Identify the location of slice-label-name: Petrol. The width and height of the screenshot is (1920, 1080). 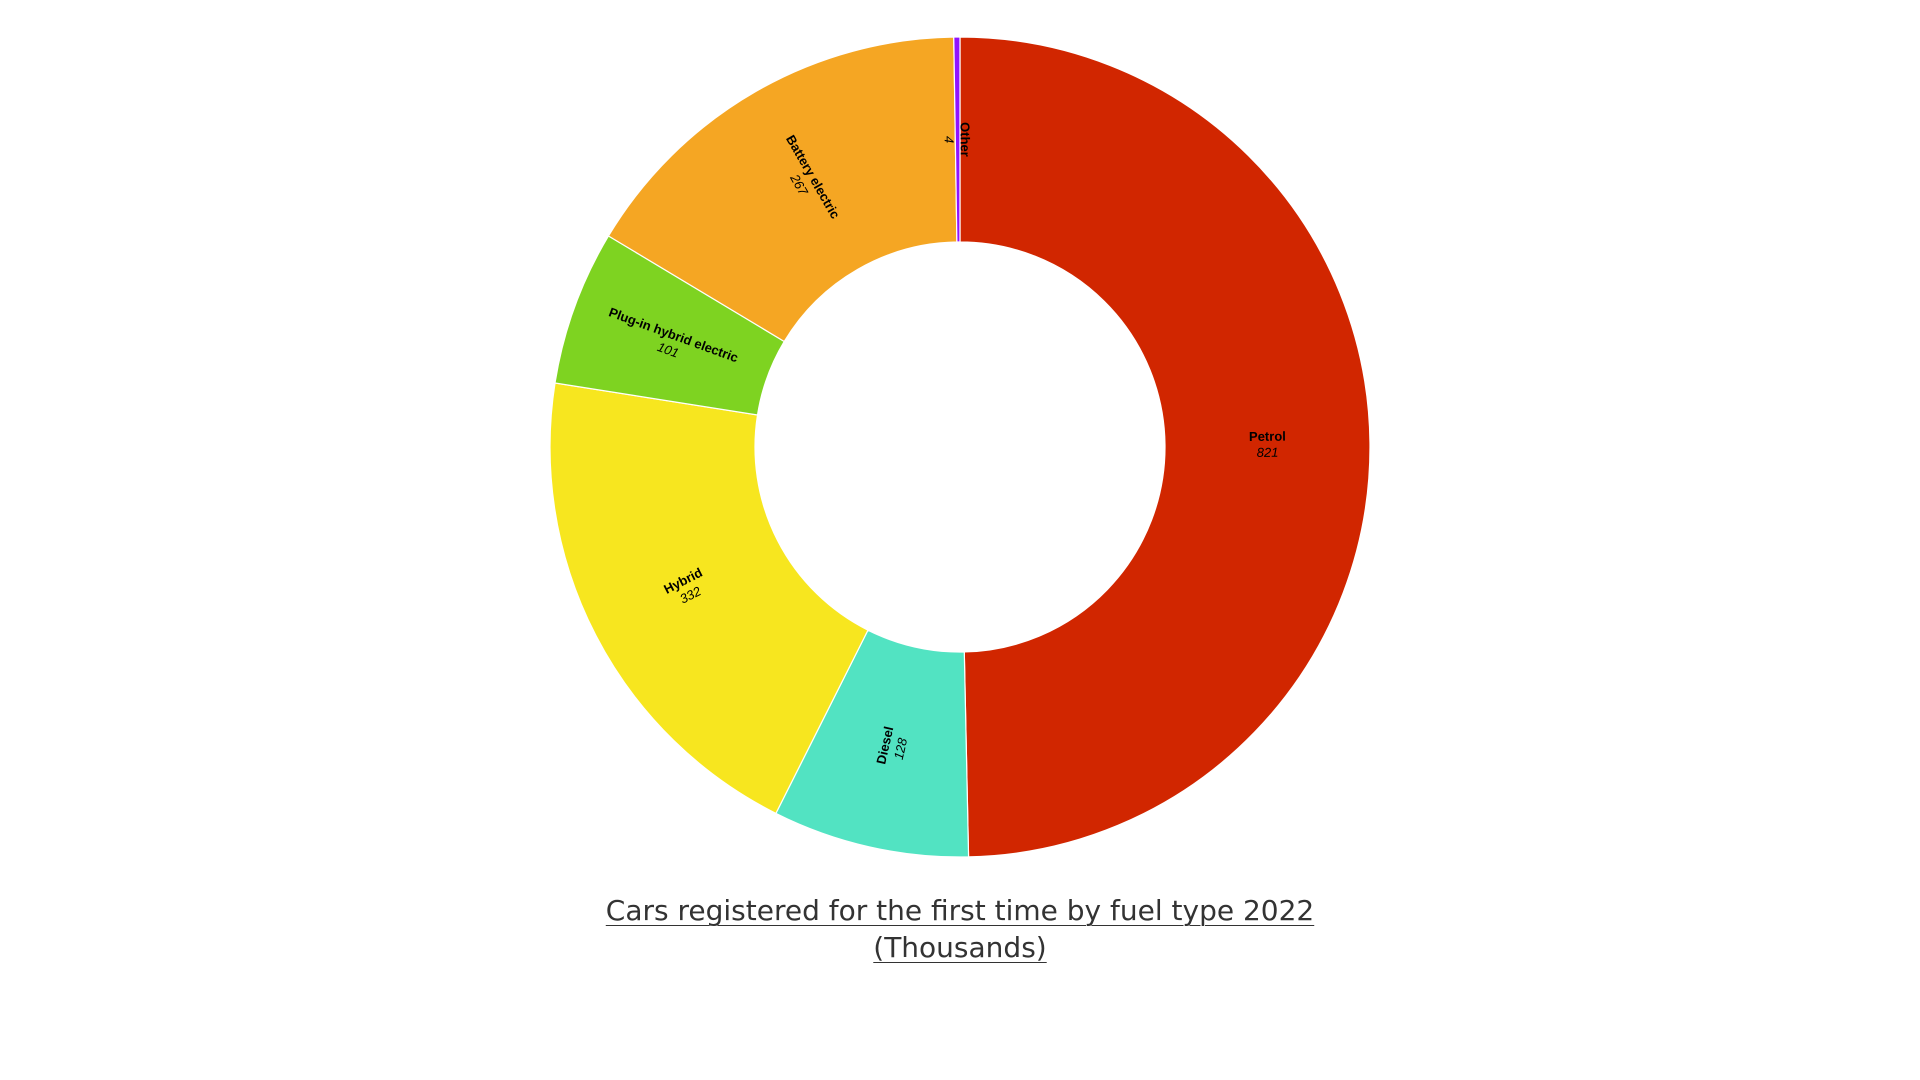
(1267, 436).